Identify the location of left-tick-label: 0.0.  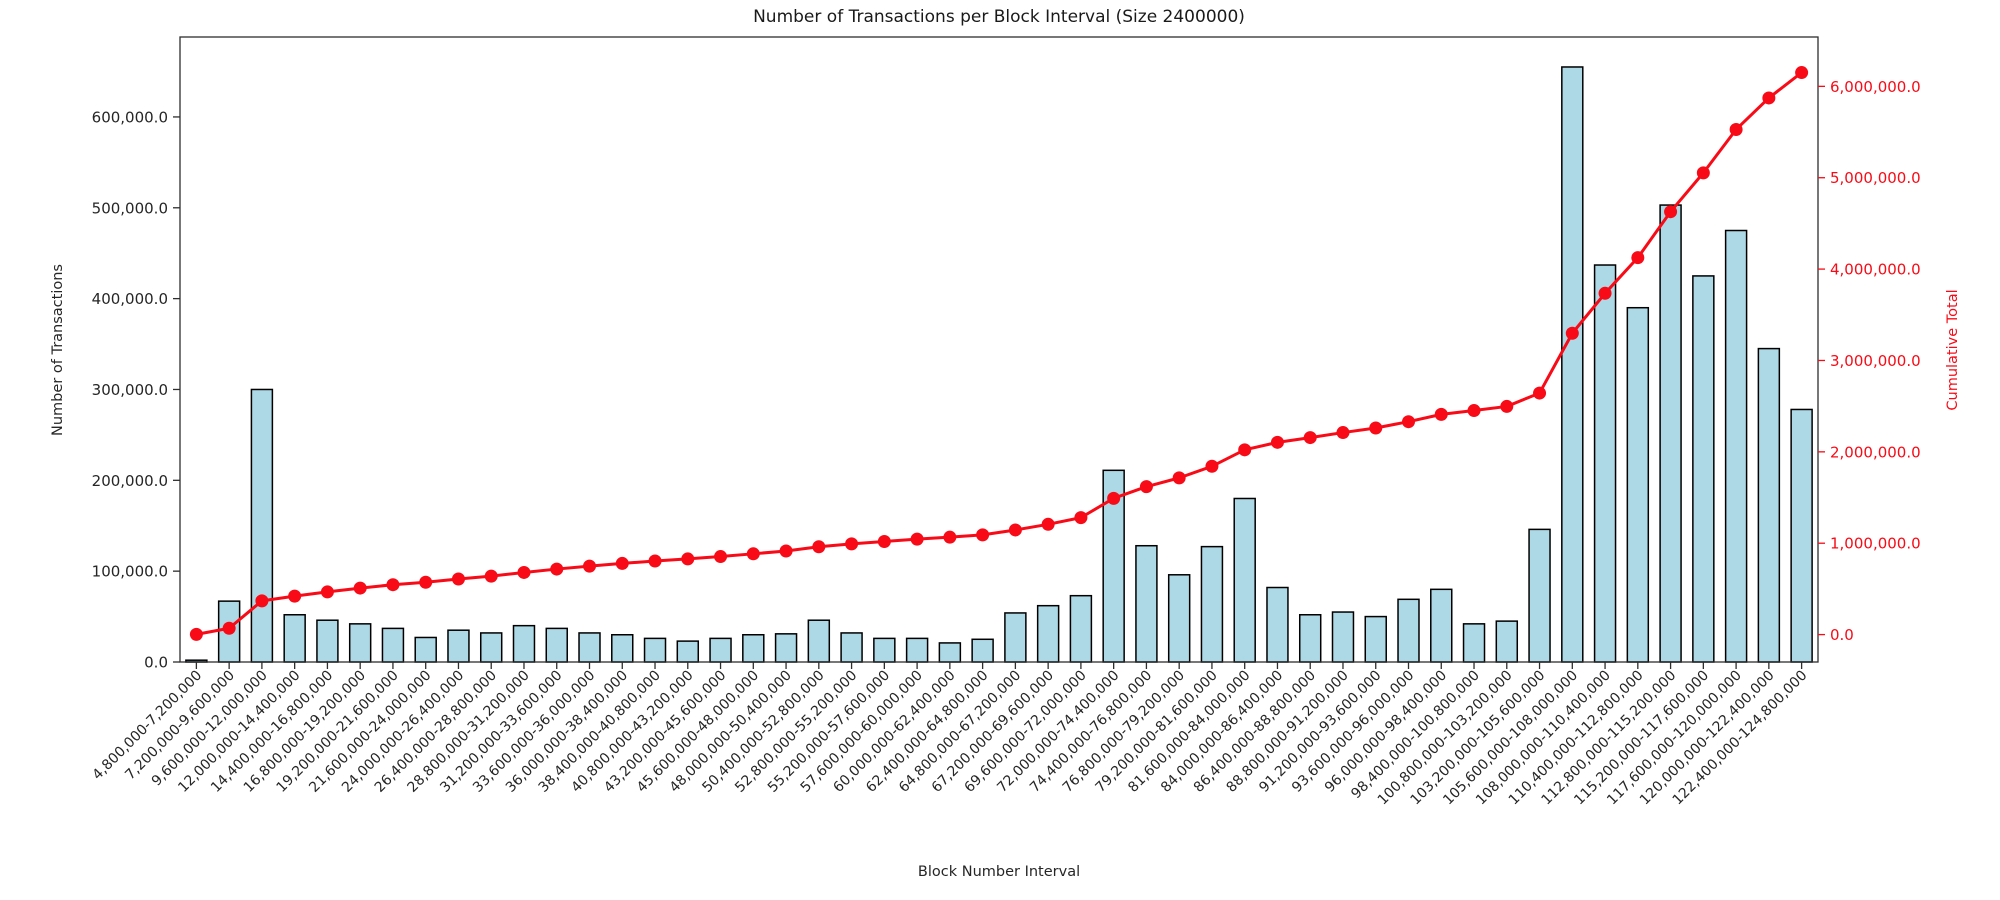
(156, 663).